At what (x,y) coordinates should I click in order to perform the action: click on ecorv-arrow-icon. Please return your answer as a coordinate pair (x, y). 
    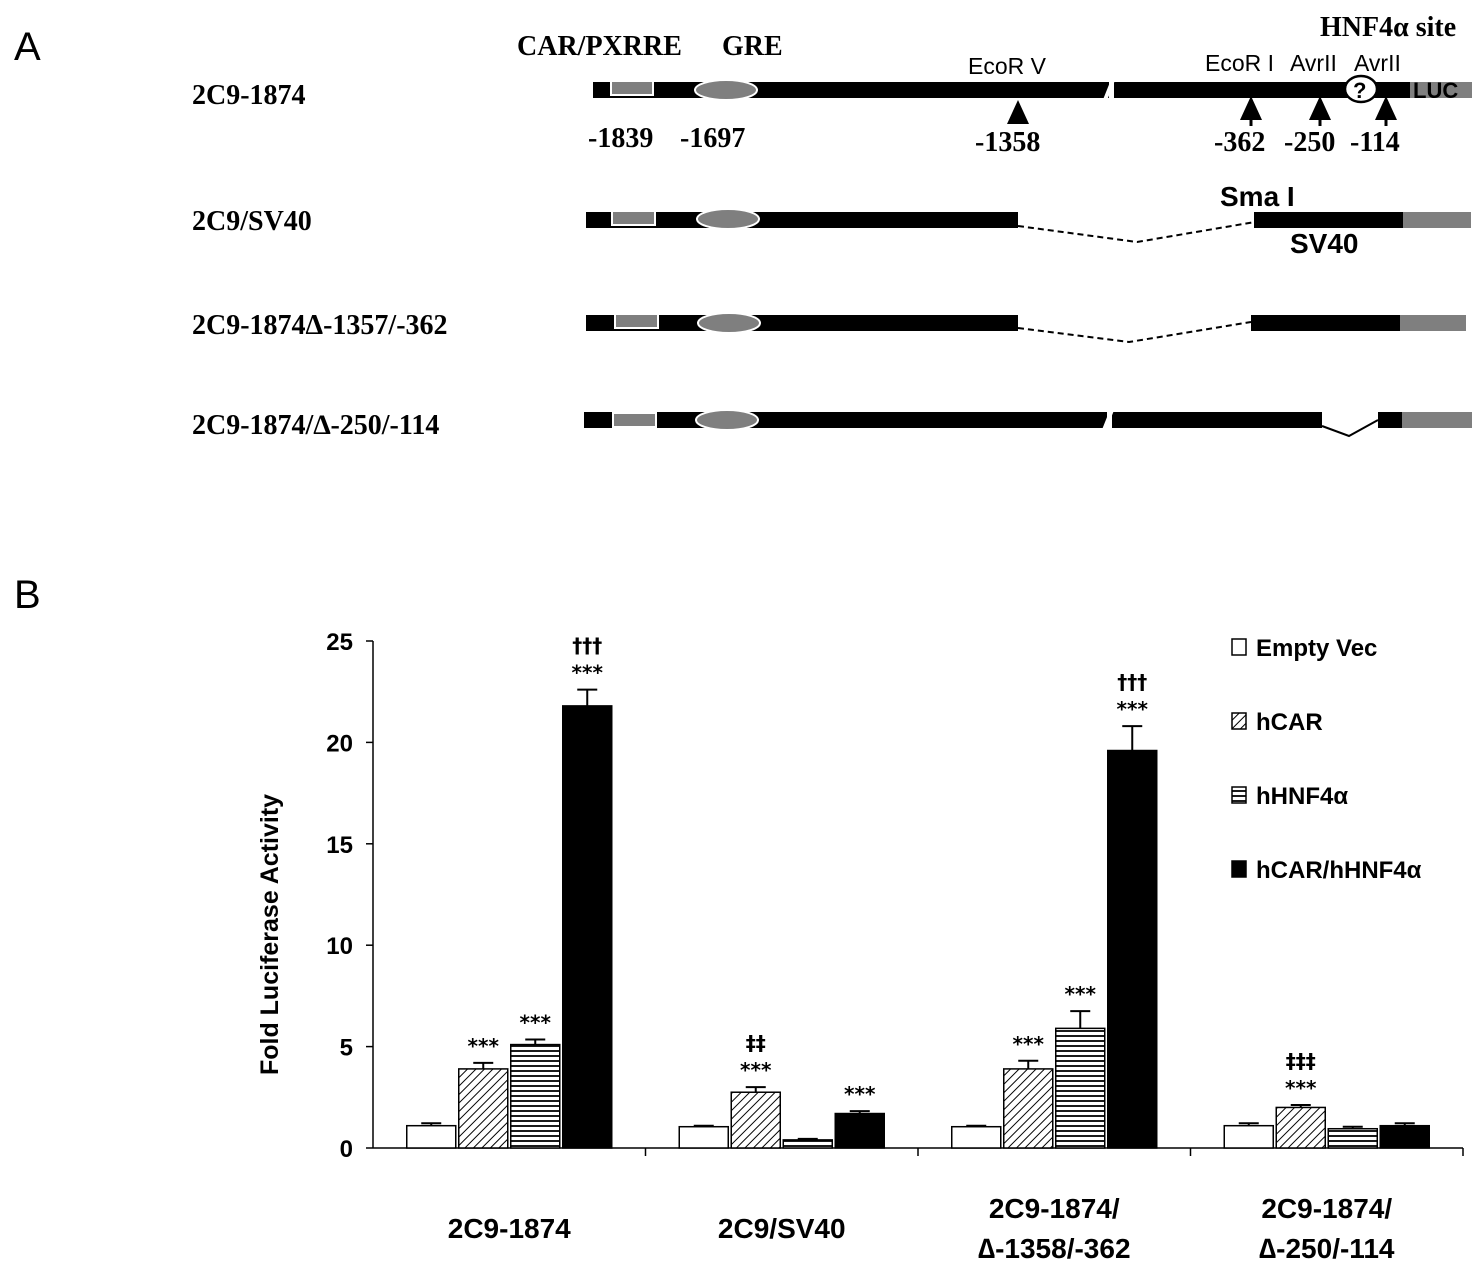
    Looking at the image, I should click on (1018, 112).